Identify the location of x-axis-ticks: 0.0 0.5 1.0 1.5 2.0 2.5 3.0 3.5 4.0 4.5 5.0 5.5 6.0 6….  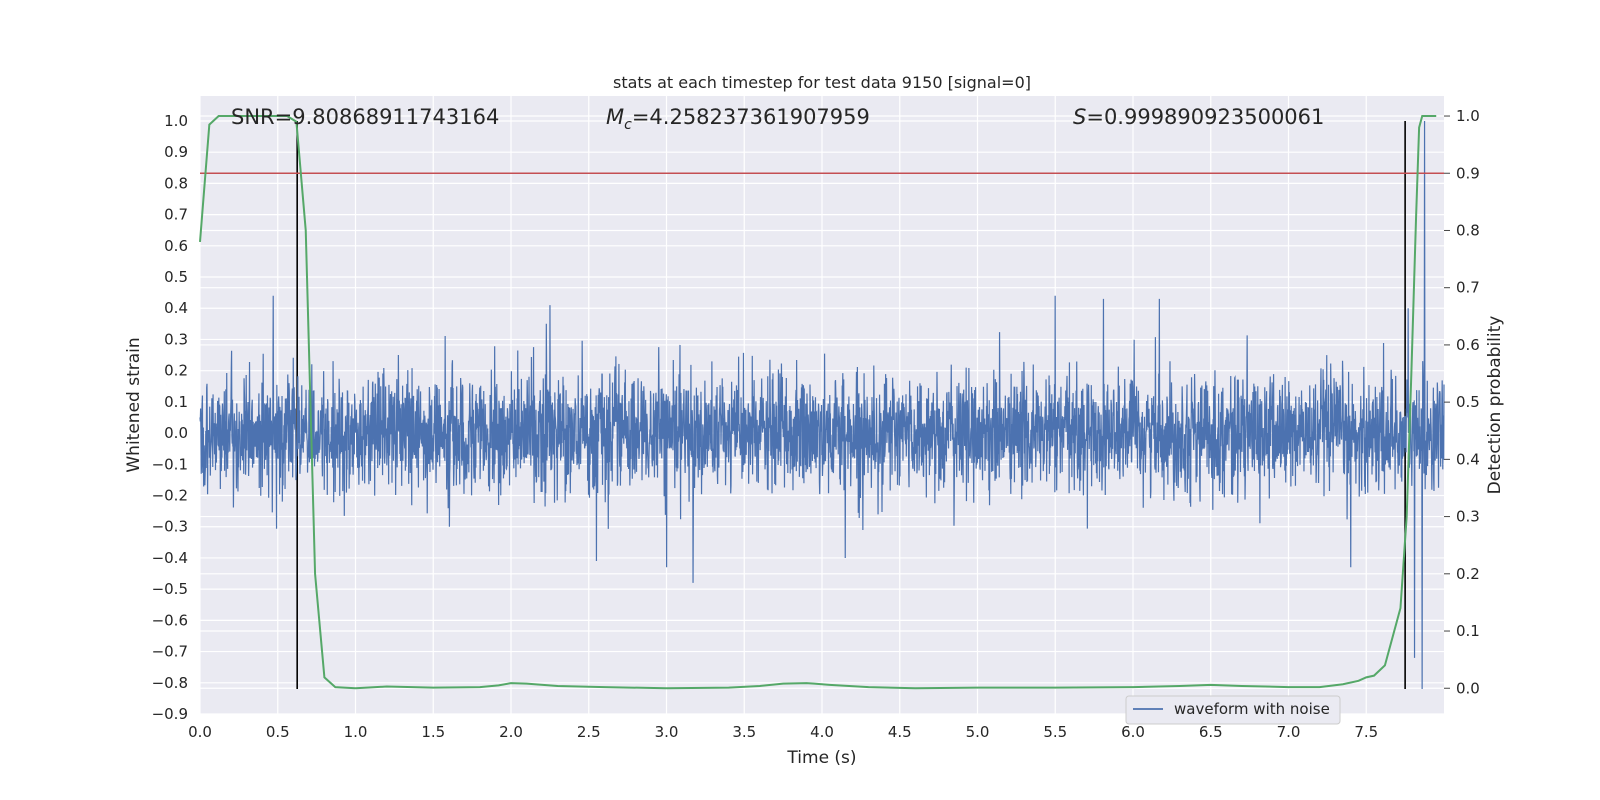
(783, 732).